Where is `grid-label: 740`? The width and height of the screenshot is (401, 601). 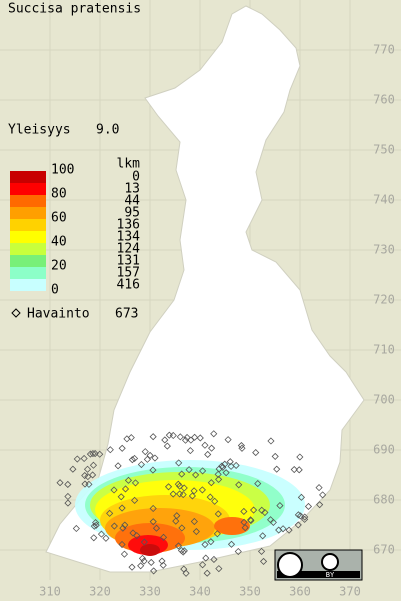
grid-label: 740 is located at coordinates (384, 200).